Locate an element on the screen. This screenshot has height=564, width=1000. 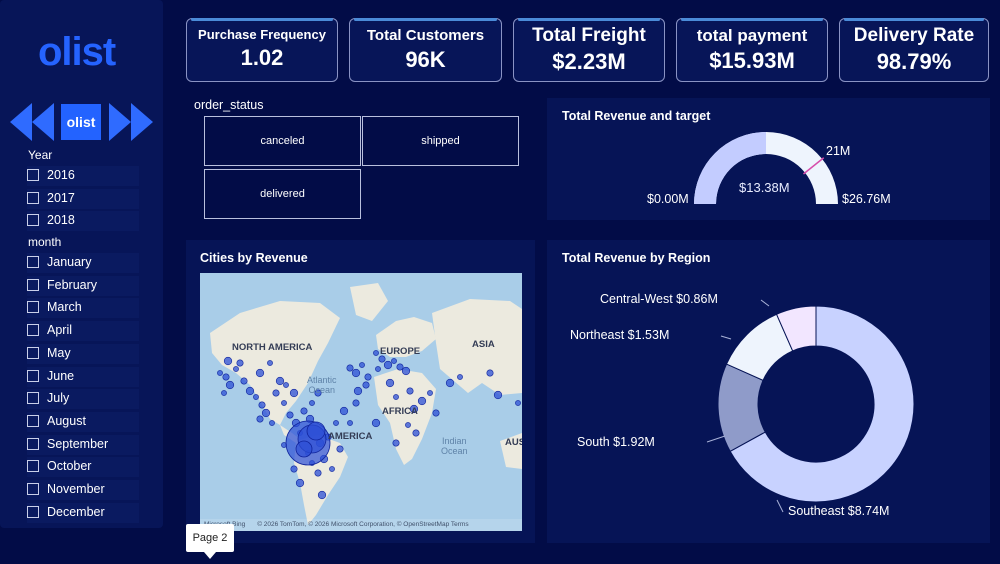
slicer-option-december: December is located at coordinates (83, 512).